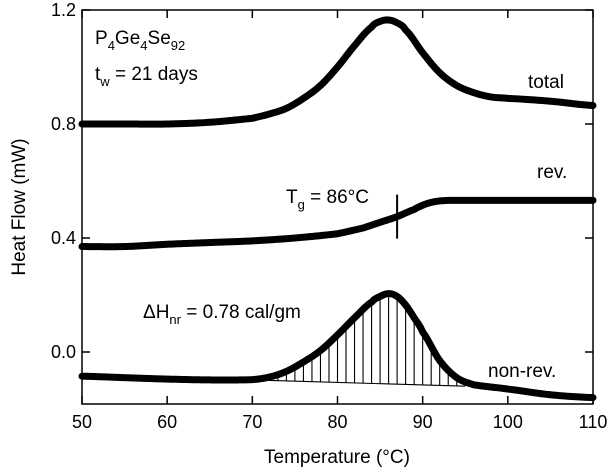 The width and height of the screenshot is (607, 472). I want to click on dh-annotation: ΔHnr = 0.78 cal/gm, so click(222, 314).